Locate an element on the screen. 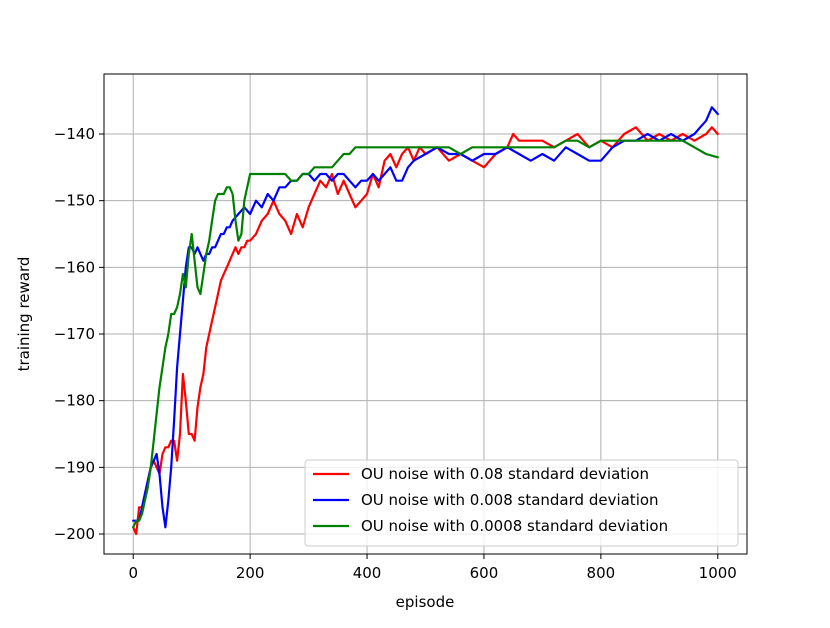 Image resolution: width=830 pixels, height=628 pixels. legend-box is located at coordinates (521, 503).